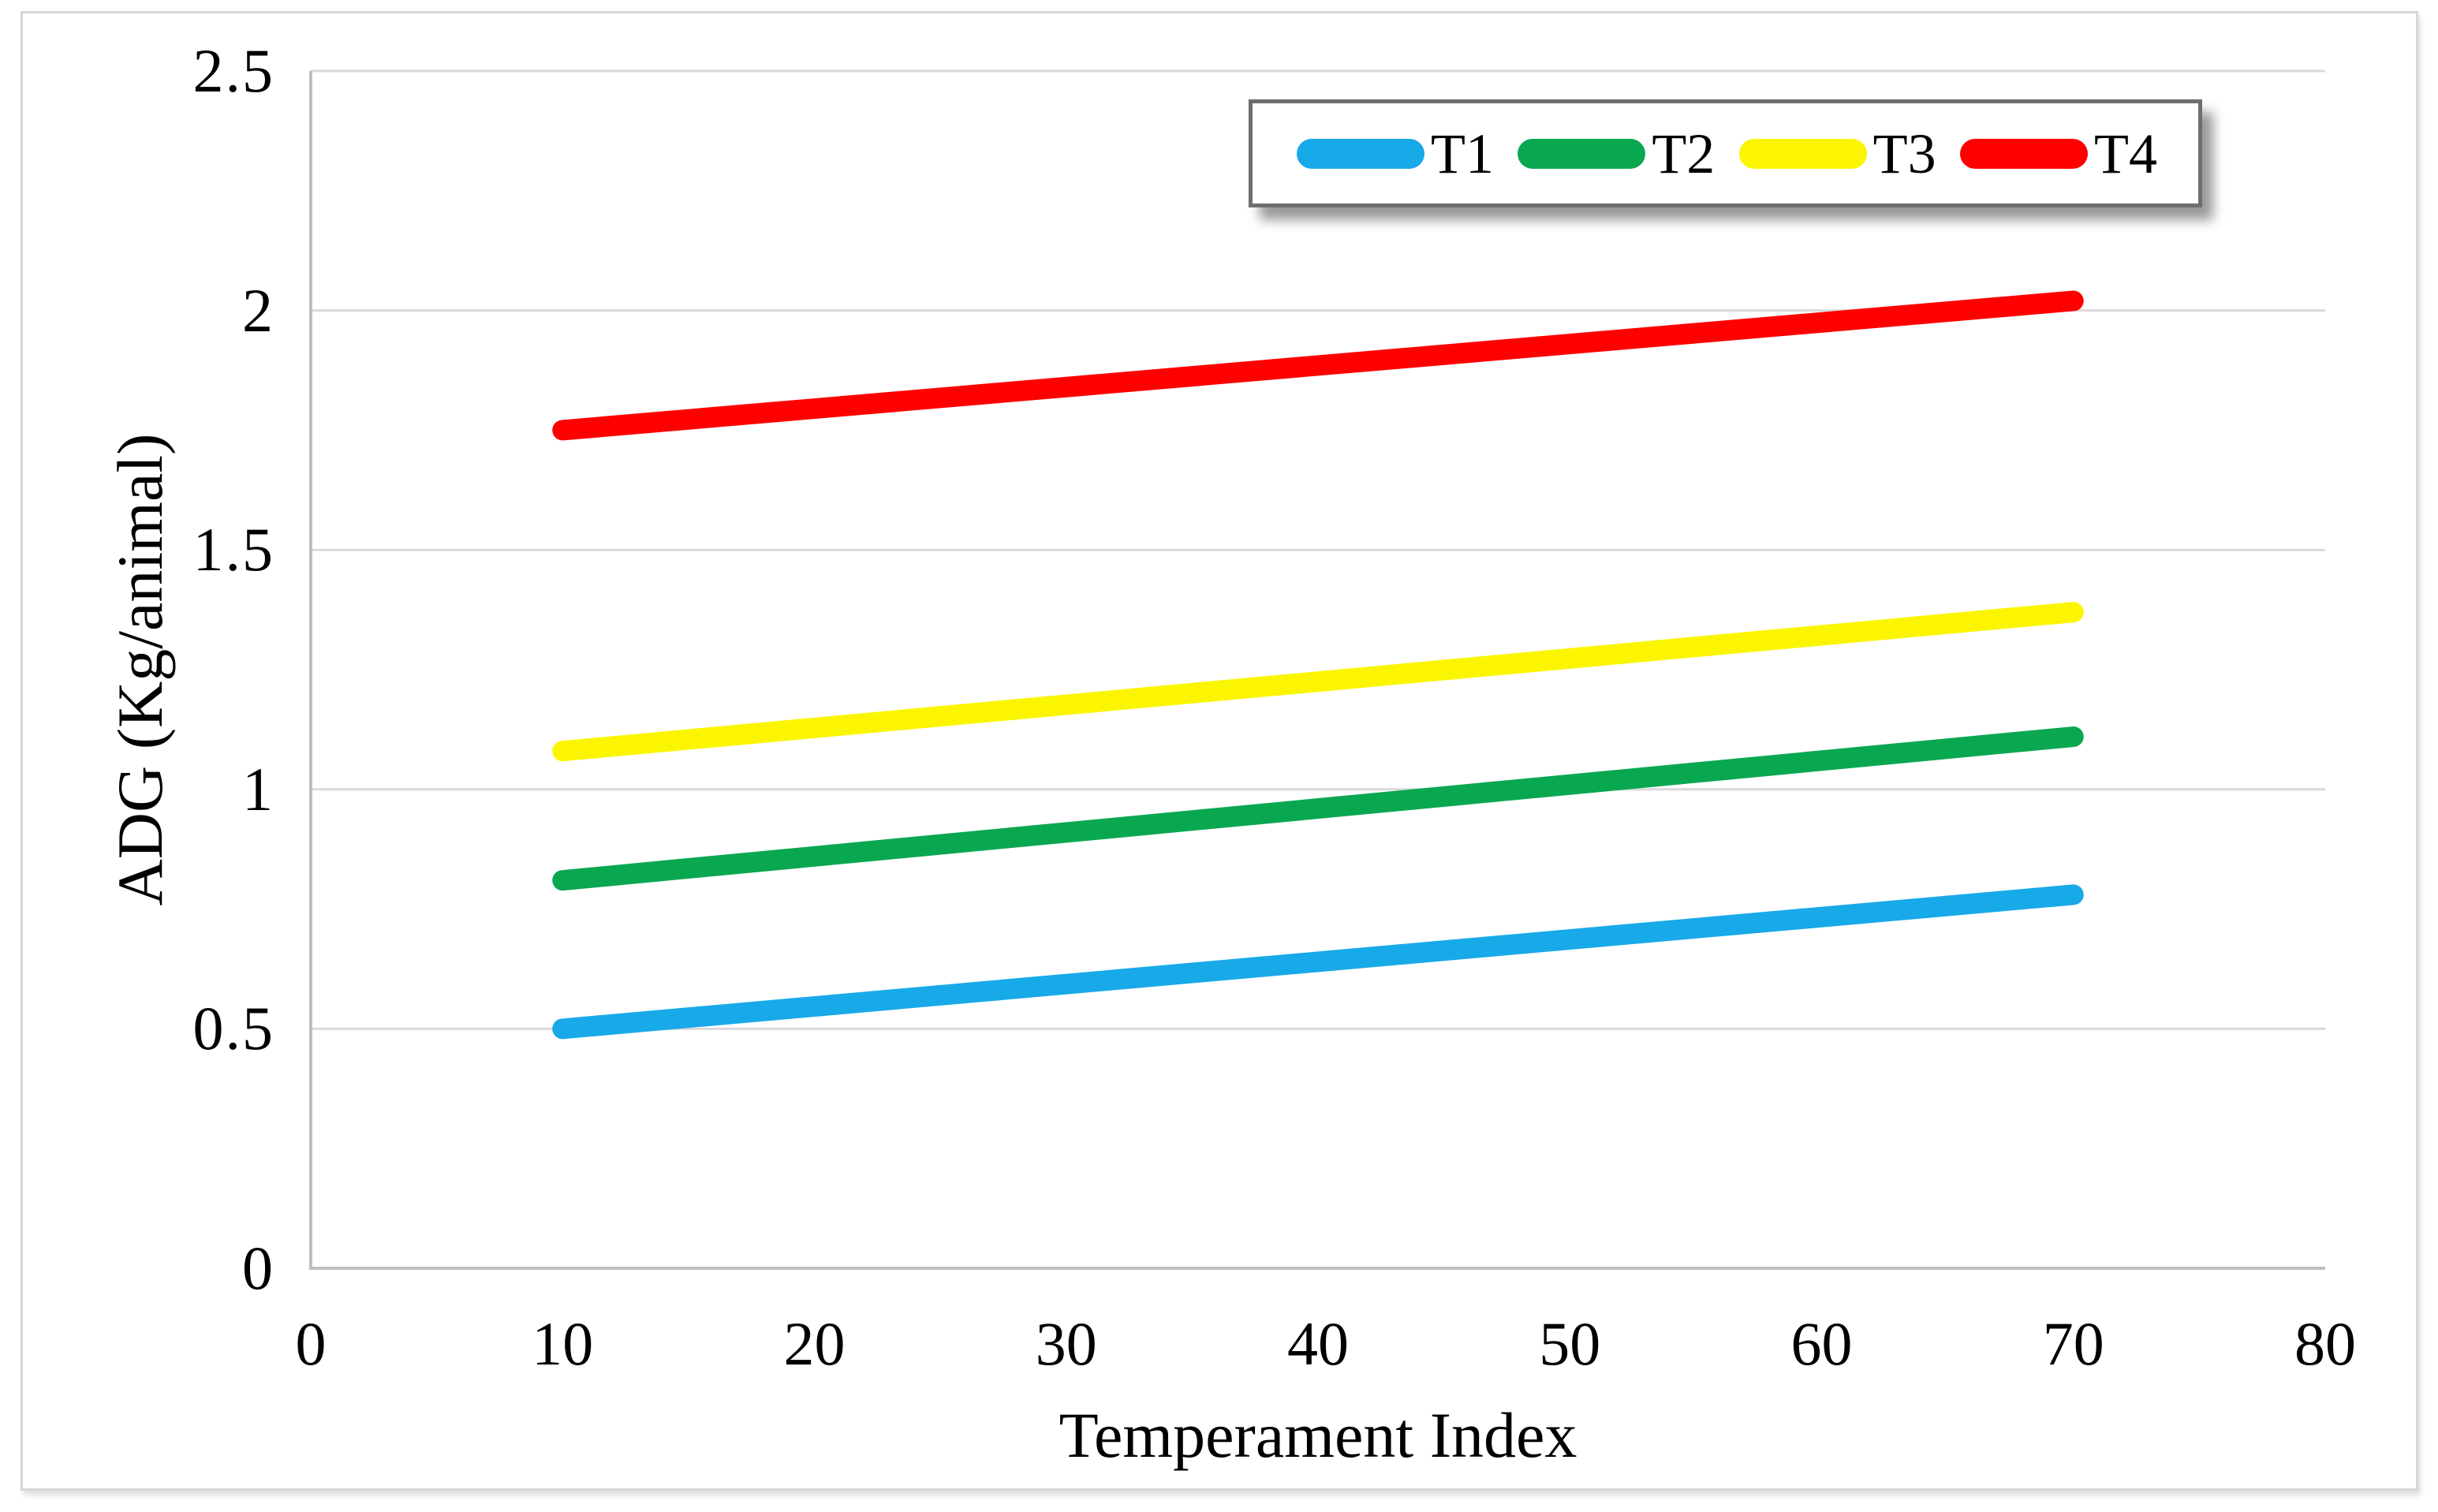 The width and height of the screenshot is (2438, 1512). I want to click on legend-item-T4: T4, so click(2058, 153).